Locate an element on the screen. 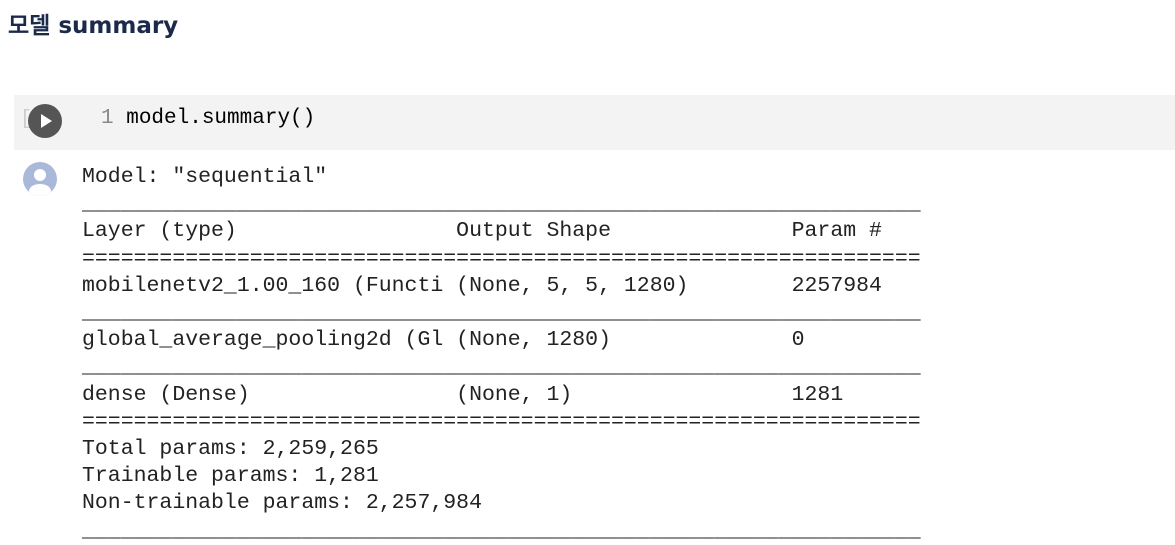 The height and width of the screenshot is (545, 1175). code-cell: [ ] 1 model.summary() is located at coordinates (594, 122).